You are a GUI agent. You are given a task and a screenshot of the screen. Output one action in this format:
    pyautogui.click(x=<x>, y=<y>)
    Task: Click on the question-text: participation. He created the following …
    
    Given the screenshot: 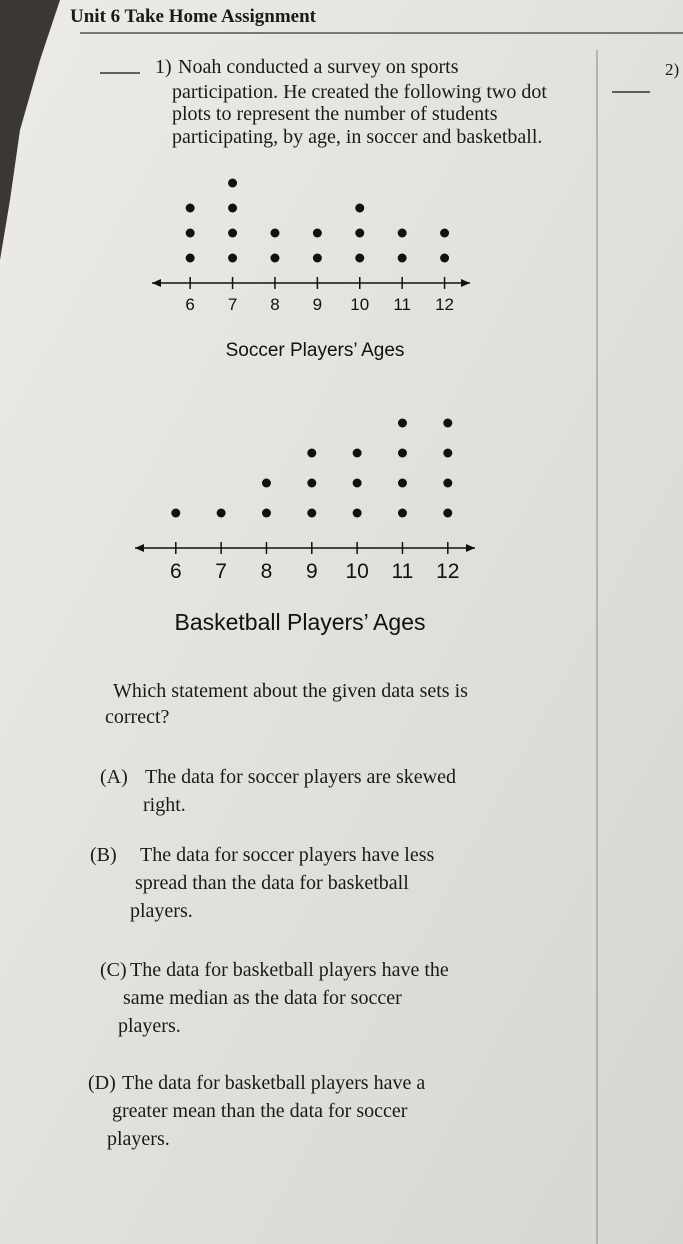 What is the action you would take?
    pyautogui.click(x=359, y=92)
    